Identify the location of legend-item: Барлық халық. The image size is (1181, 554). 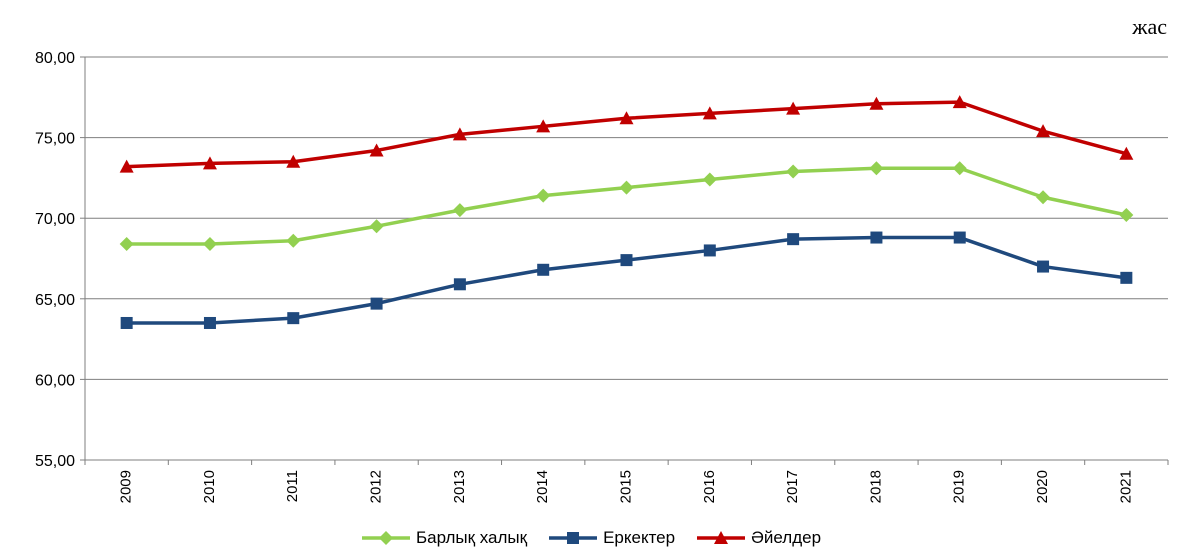
(443, 538).